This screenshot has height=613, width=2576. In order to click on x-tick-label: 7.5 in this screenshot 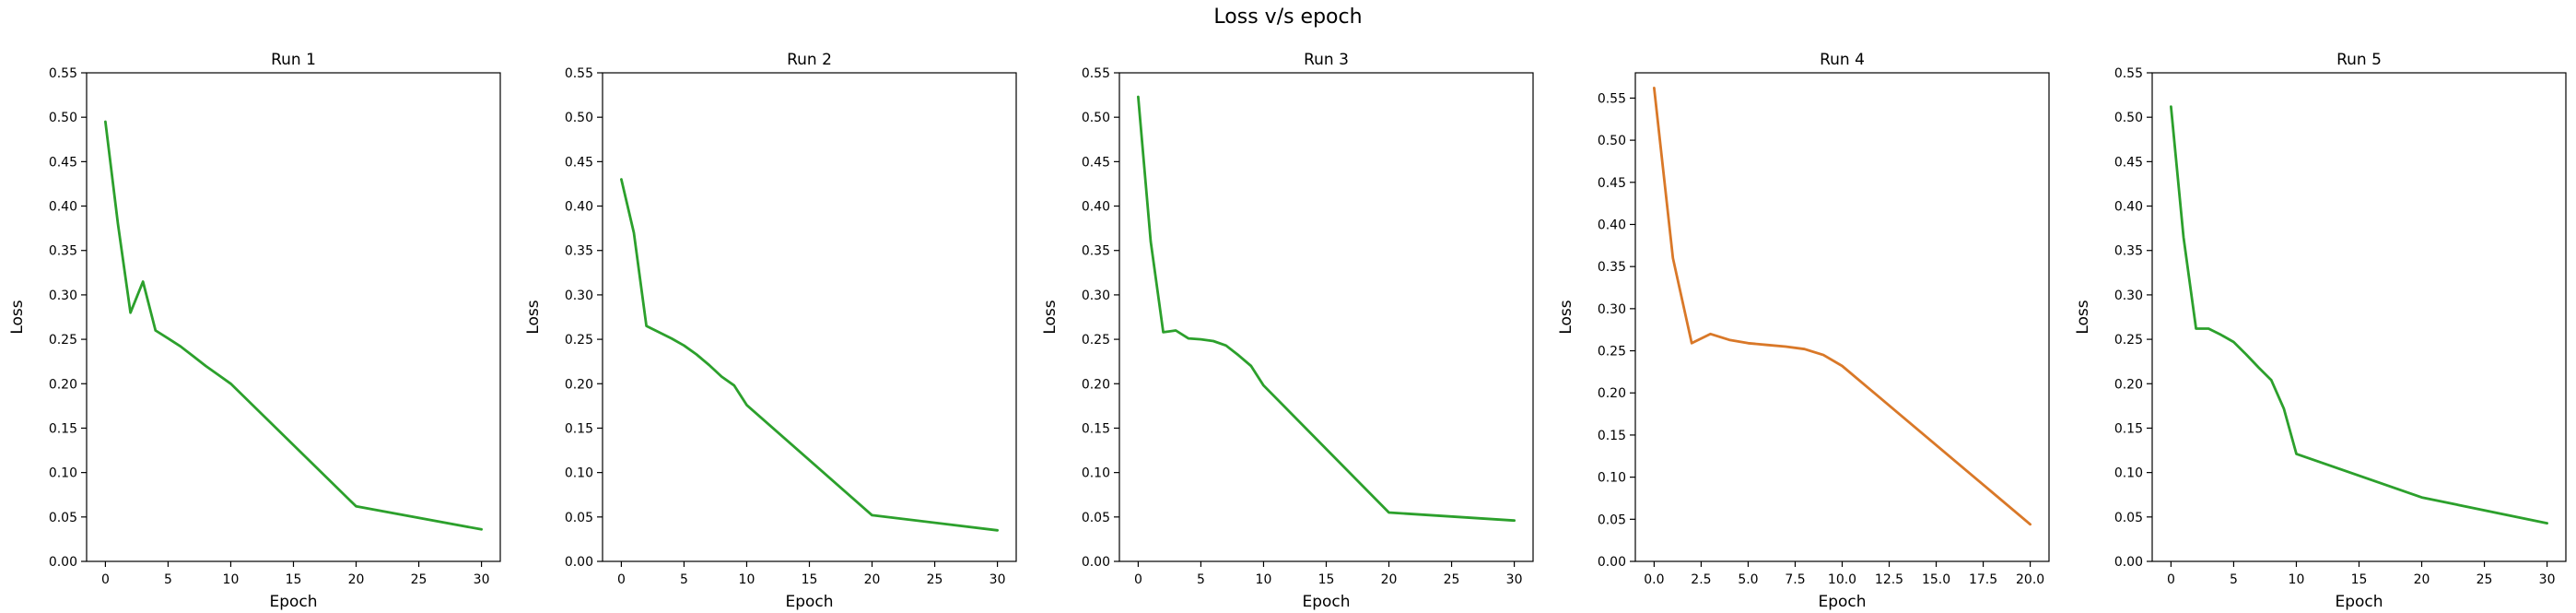, I will do `click(1795, 579)`.